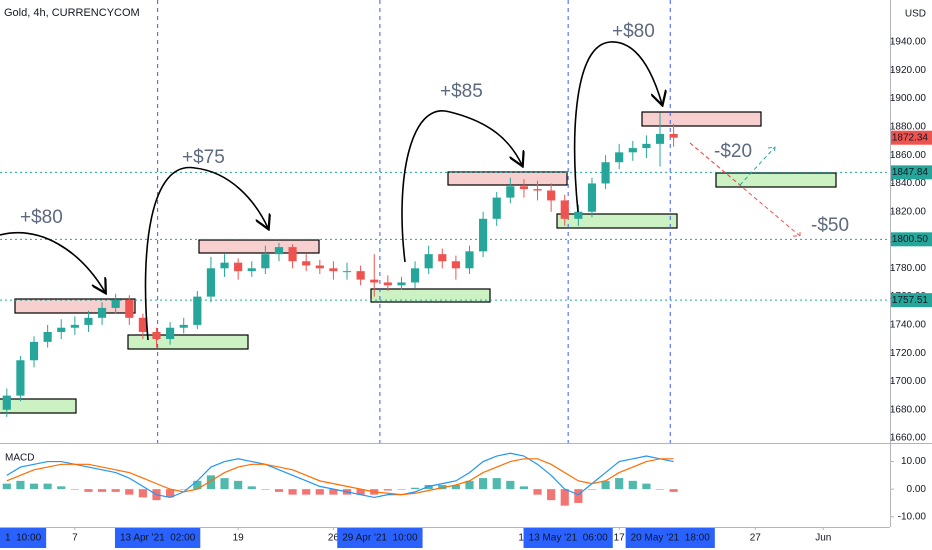 Image resolution: width=932 pixels, height=550 pixels. I want to click on y-tick-label: 1700.00, so click(908, 381).